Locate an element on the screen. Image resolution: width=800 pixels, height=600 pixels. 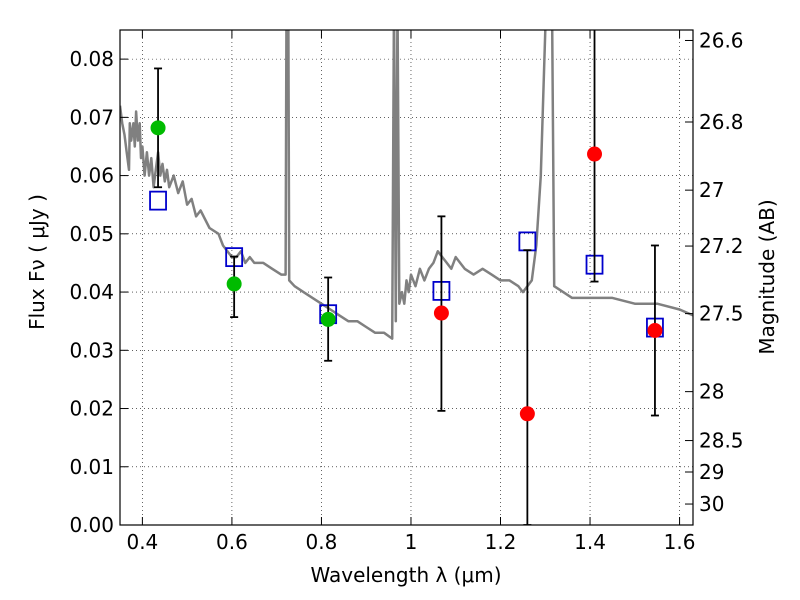
y2-tick-label: 26.6 is located at coordinates (721, 40).